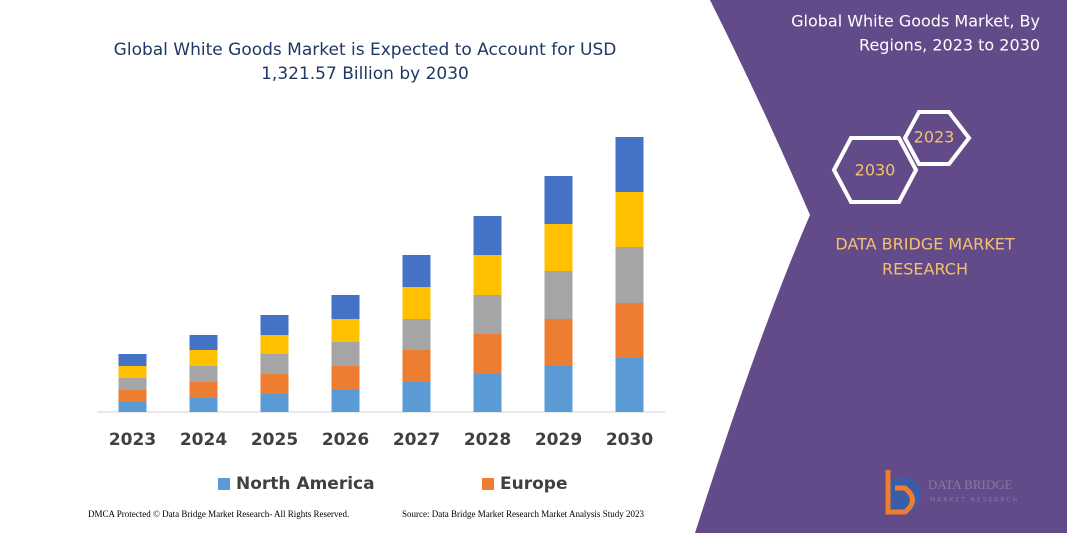 The image size is (1067, 533). What do you see at coordinates (365, 74) in the screenshot?
I see `chart-title: 1,321.57 Billion by 2030` at bounding box center [365, 74].